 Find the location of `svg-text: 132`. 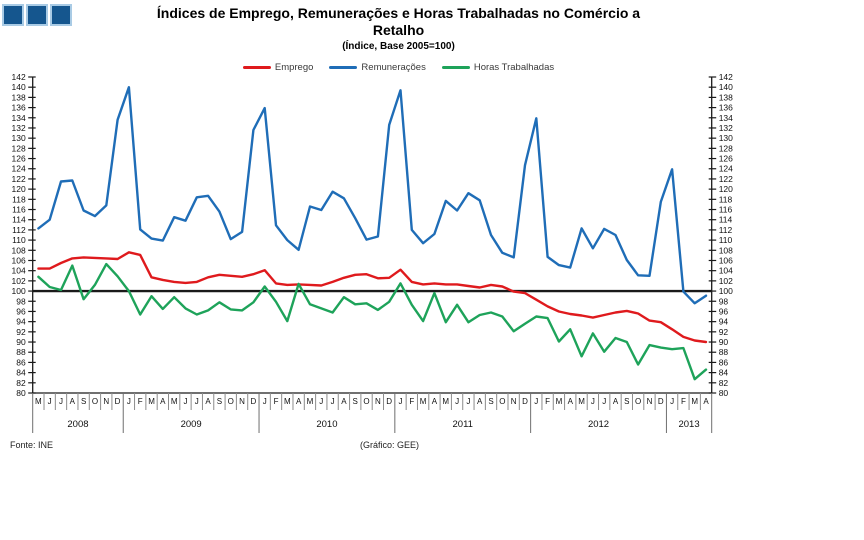

svg-text: 132 is located at coordinates (19, 128).